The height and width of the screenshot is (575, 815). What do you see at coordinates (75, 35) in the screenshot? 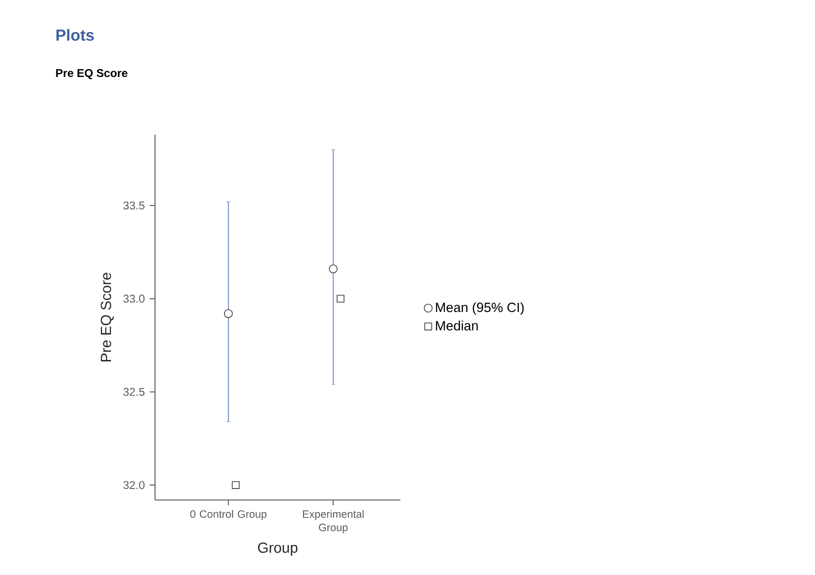
I see `chart-title: Plots` at bounding box center [75, 35].